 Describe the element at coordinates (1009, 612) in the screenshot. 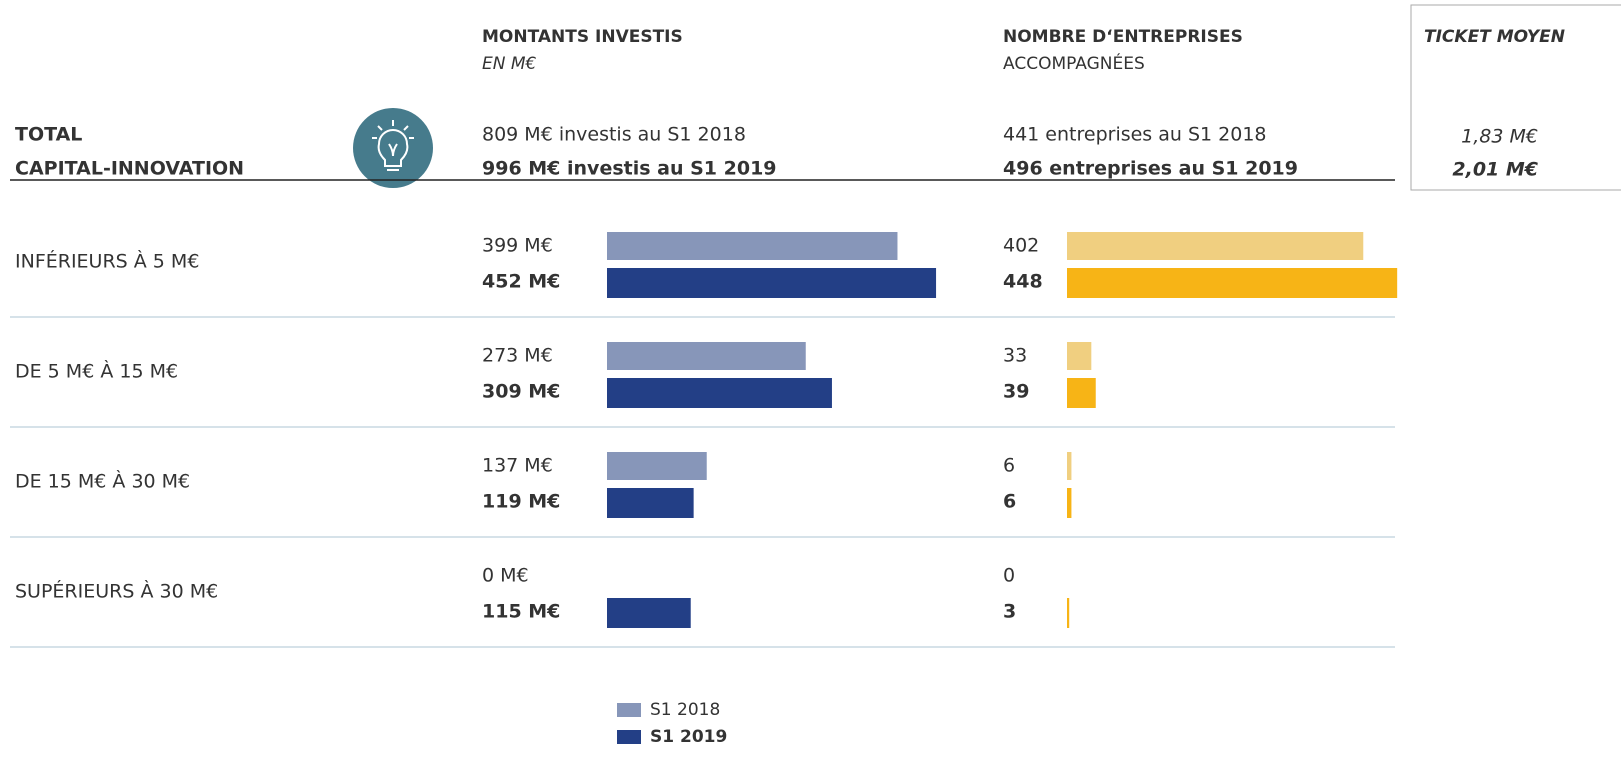

I see `companies-label: 3` at that location.